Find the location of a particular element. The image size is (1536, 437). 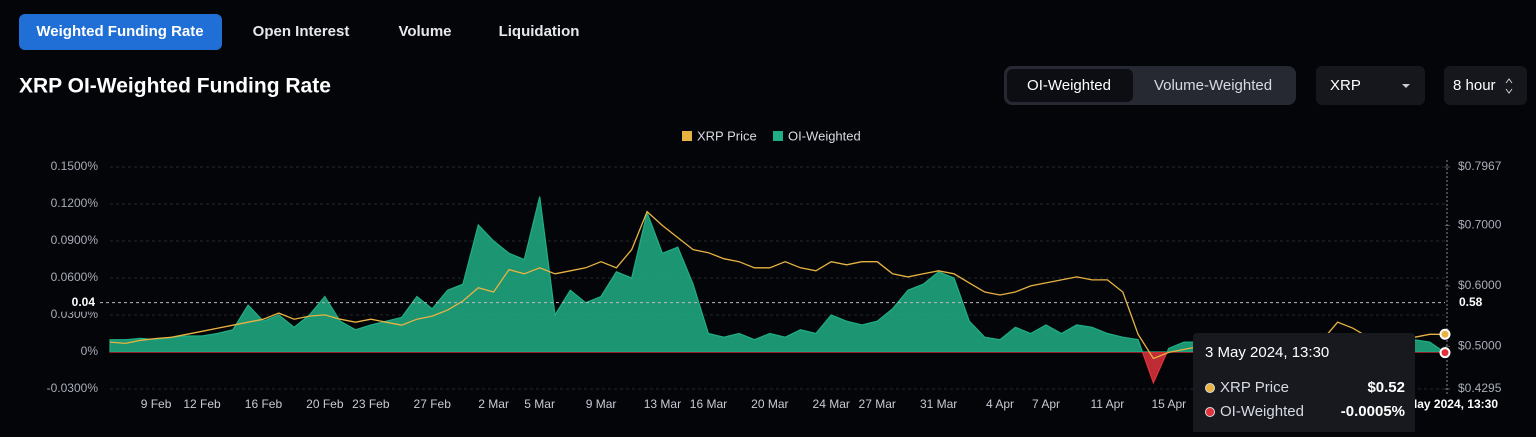

x-tick-label: 15 Apr is located at coordinates (1168, 404).